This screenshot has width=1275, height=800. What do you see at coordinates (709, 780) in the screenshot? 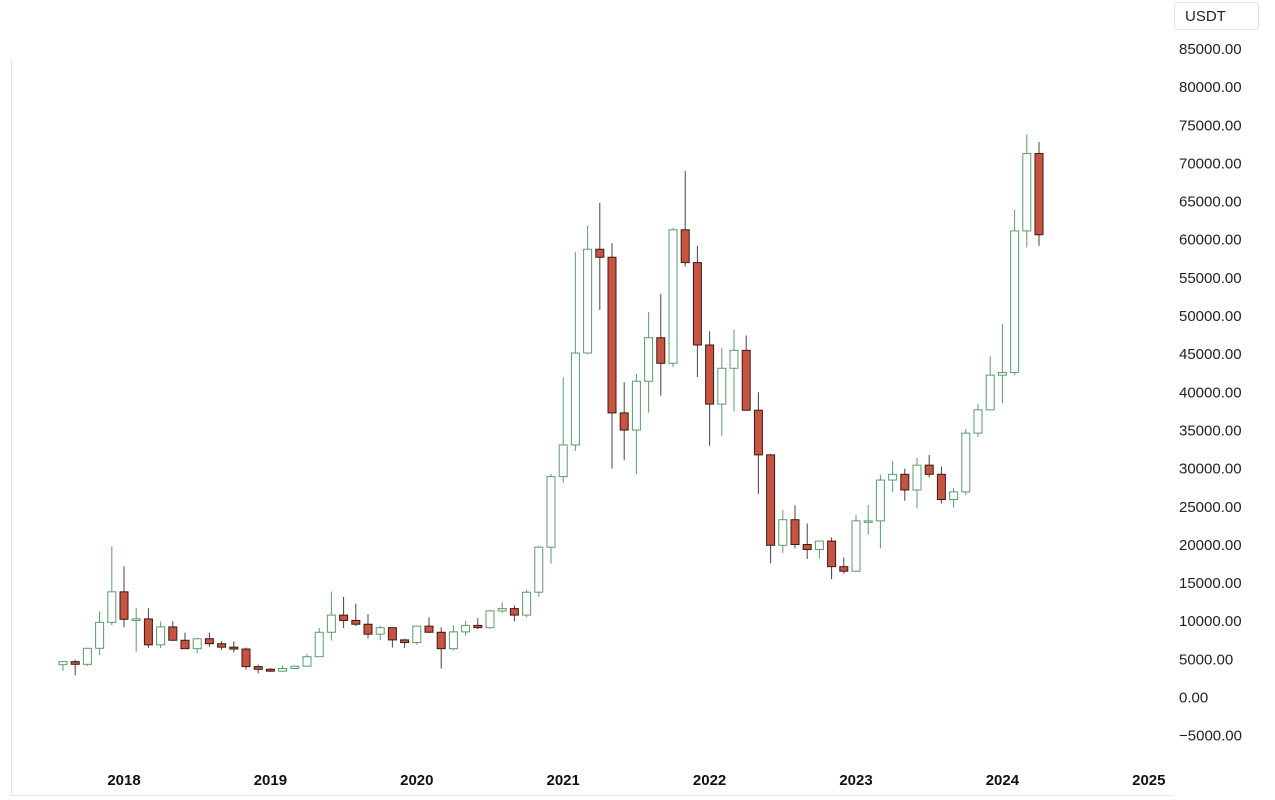
I see `x-tick-label: 2022` at bounding box center [709, 780].